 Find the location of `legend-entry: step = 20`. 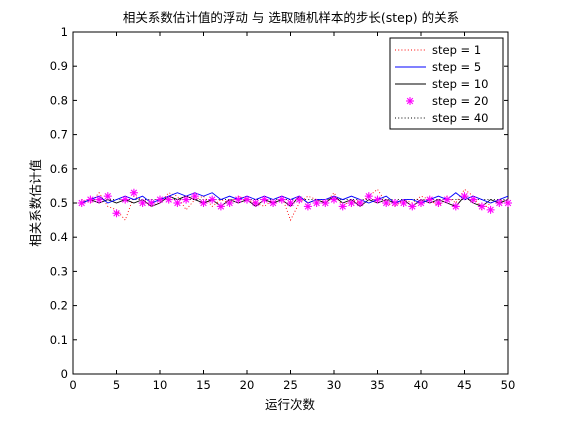

legend-entry: step = 20 is located at coordinates (447, 101).